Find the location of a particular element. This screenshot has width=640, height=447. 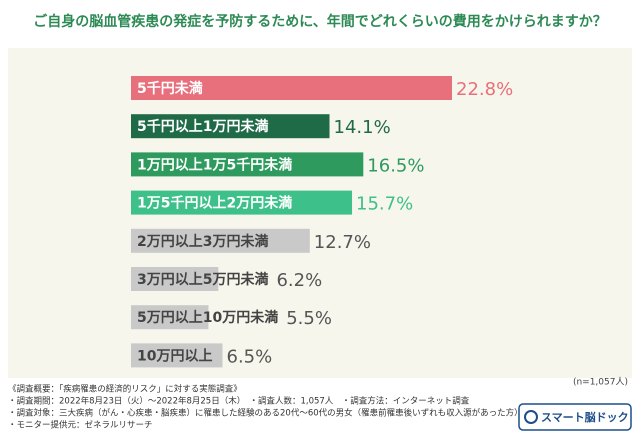

bar-label: 5千円以上1万円未満 is located at coordinates (202, 126).